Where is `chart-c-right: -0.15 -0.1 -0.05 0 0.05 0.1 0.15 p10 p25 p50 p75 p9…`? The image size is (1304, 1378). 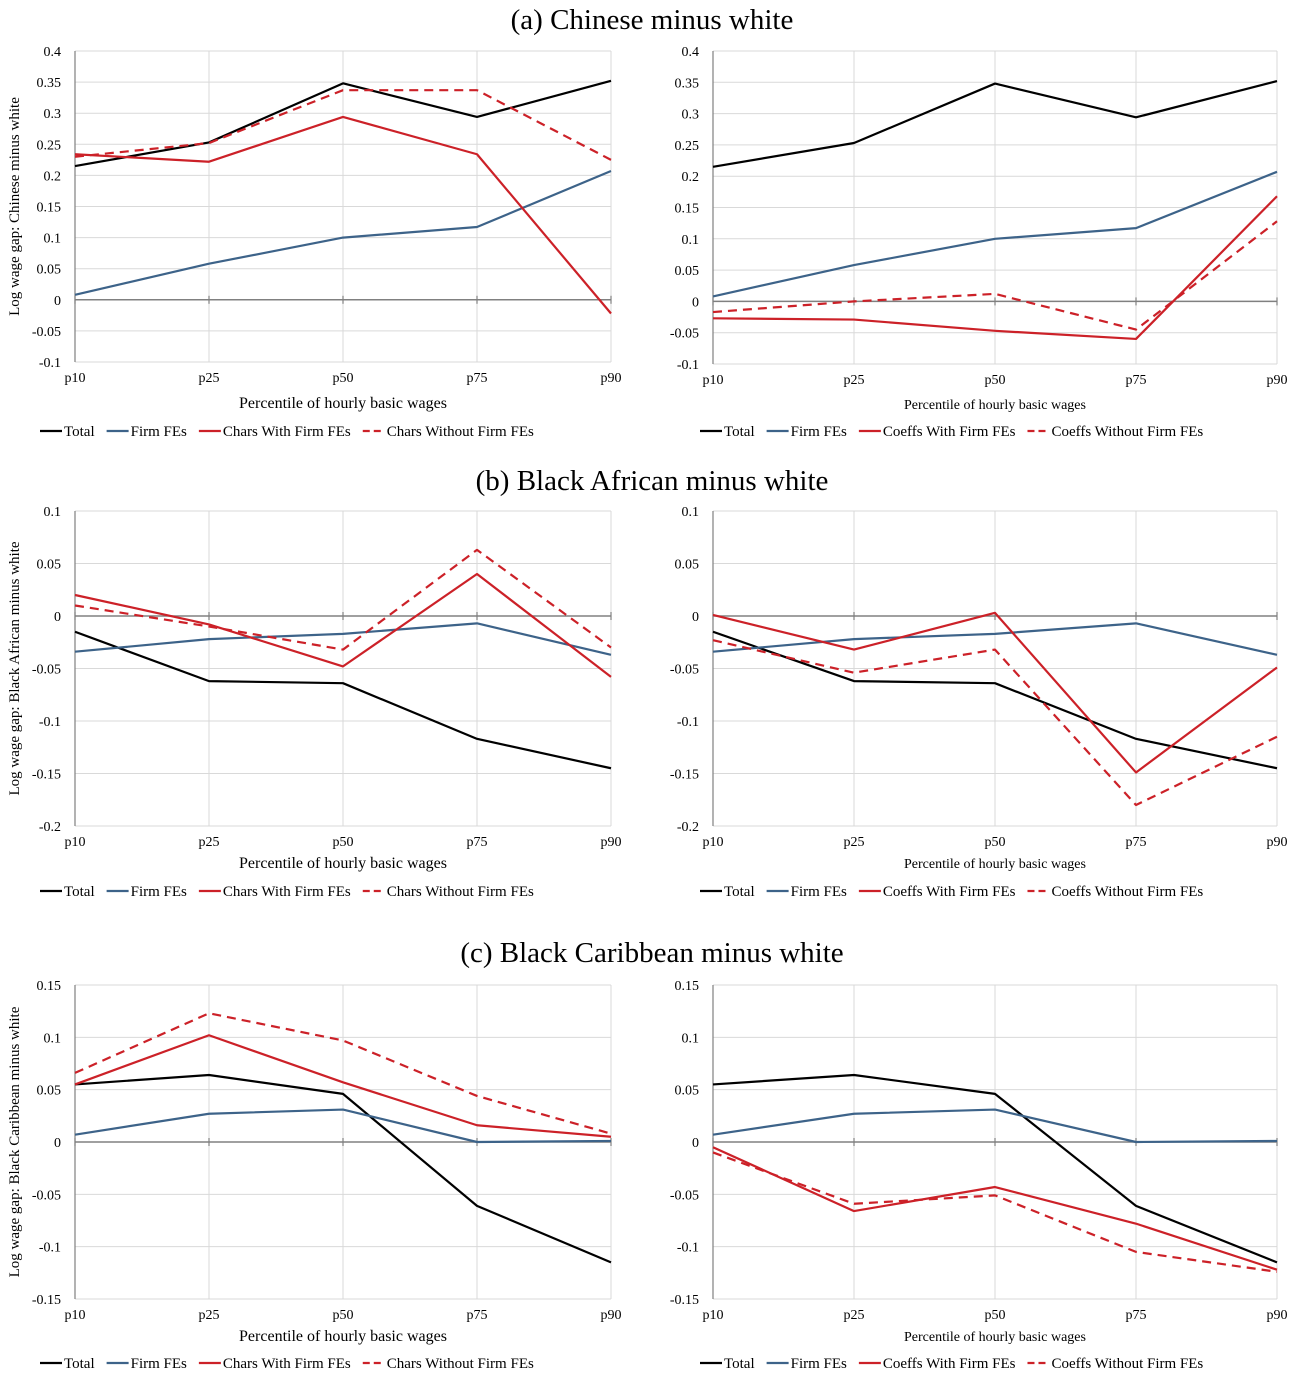
chart-c-right: -0.15 -0.1 -0.05 0 0.05 0.1 0.15 p10 p25 p50 p75 p9… is located at coordinates (979, 1175).